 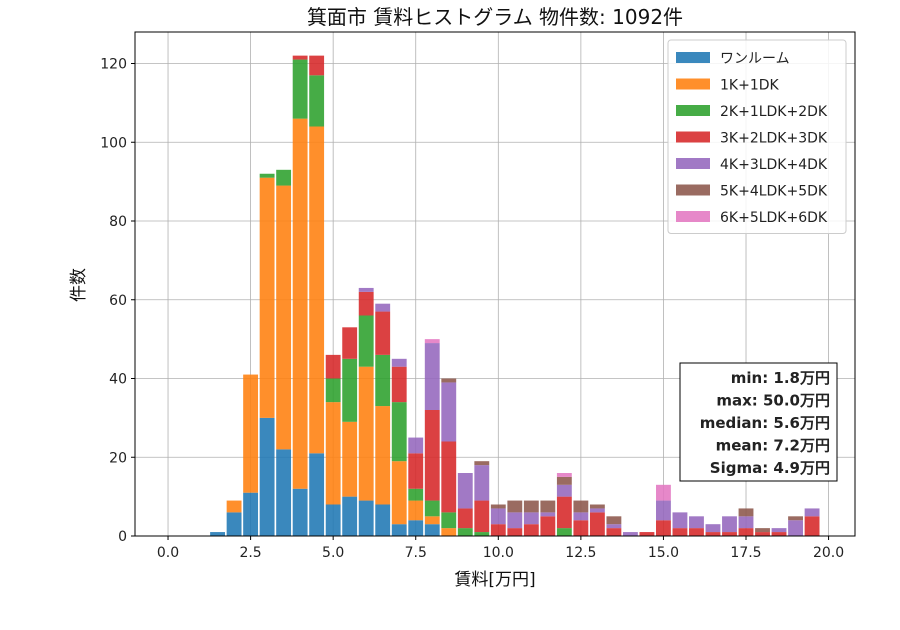 I want to click on y-tick-label: 60, so click(x=118, y=301).